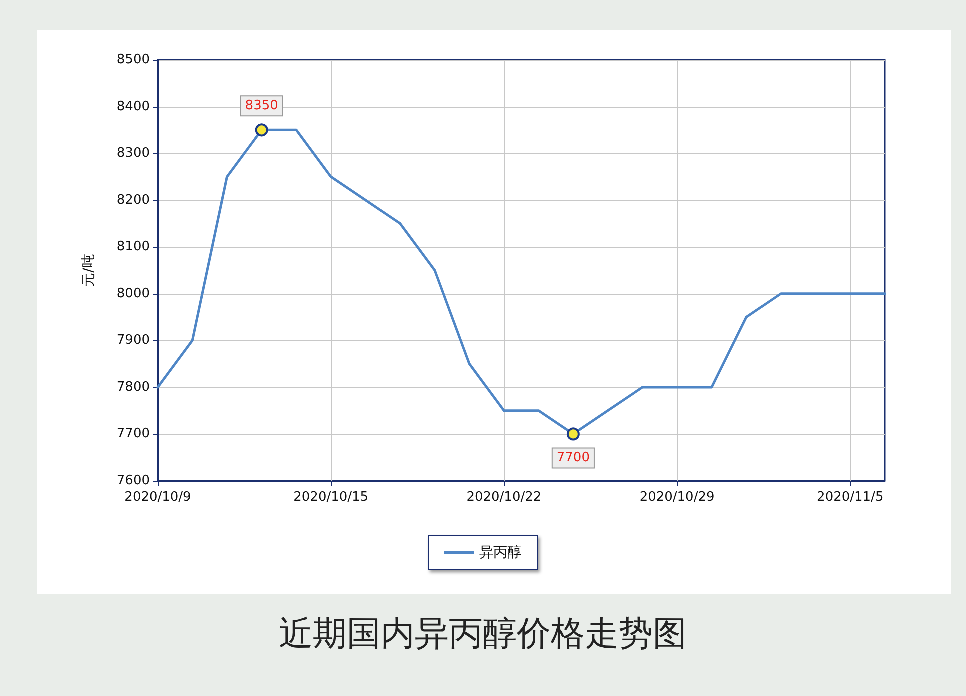 This screenshot has height=696, width=966. What do you see at coordinates (133, 294) in the screenshot?
I see `y-tick-label: 8000` at bounding box center [133, 294].